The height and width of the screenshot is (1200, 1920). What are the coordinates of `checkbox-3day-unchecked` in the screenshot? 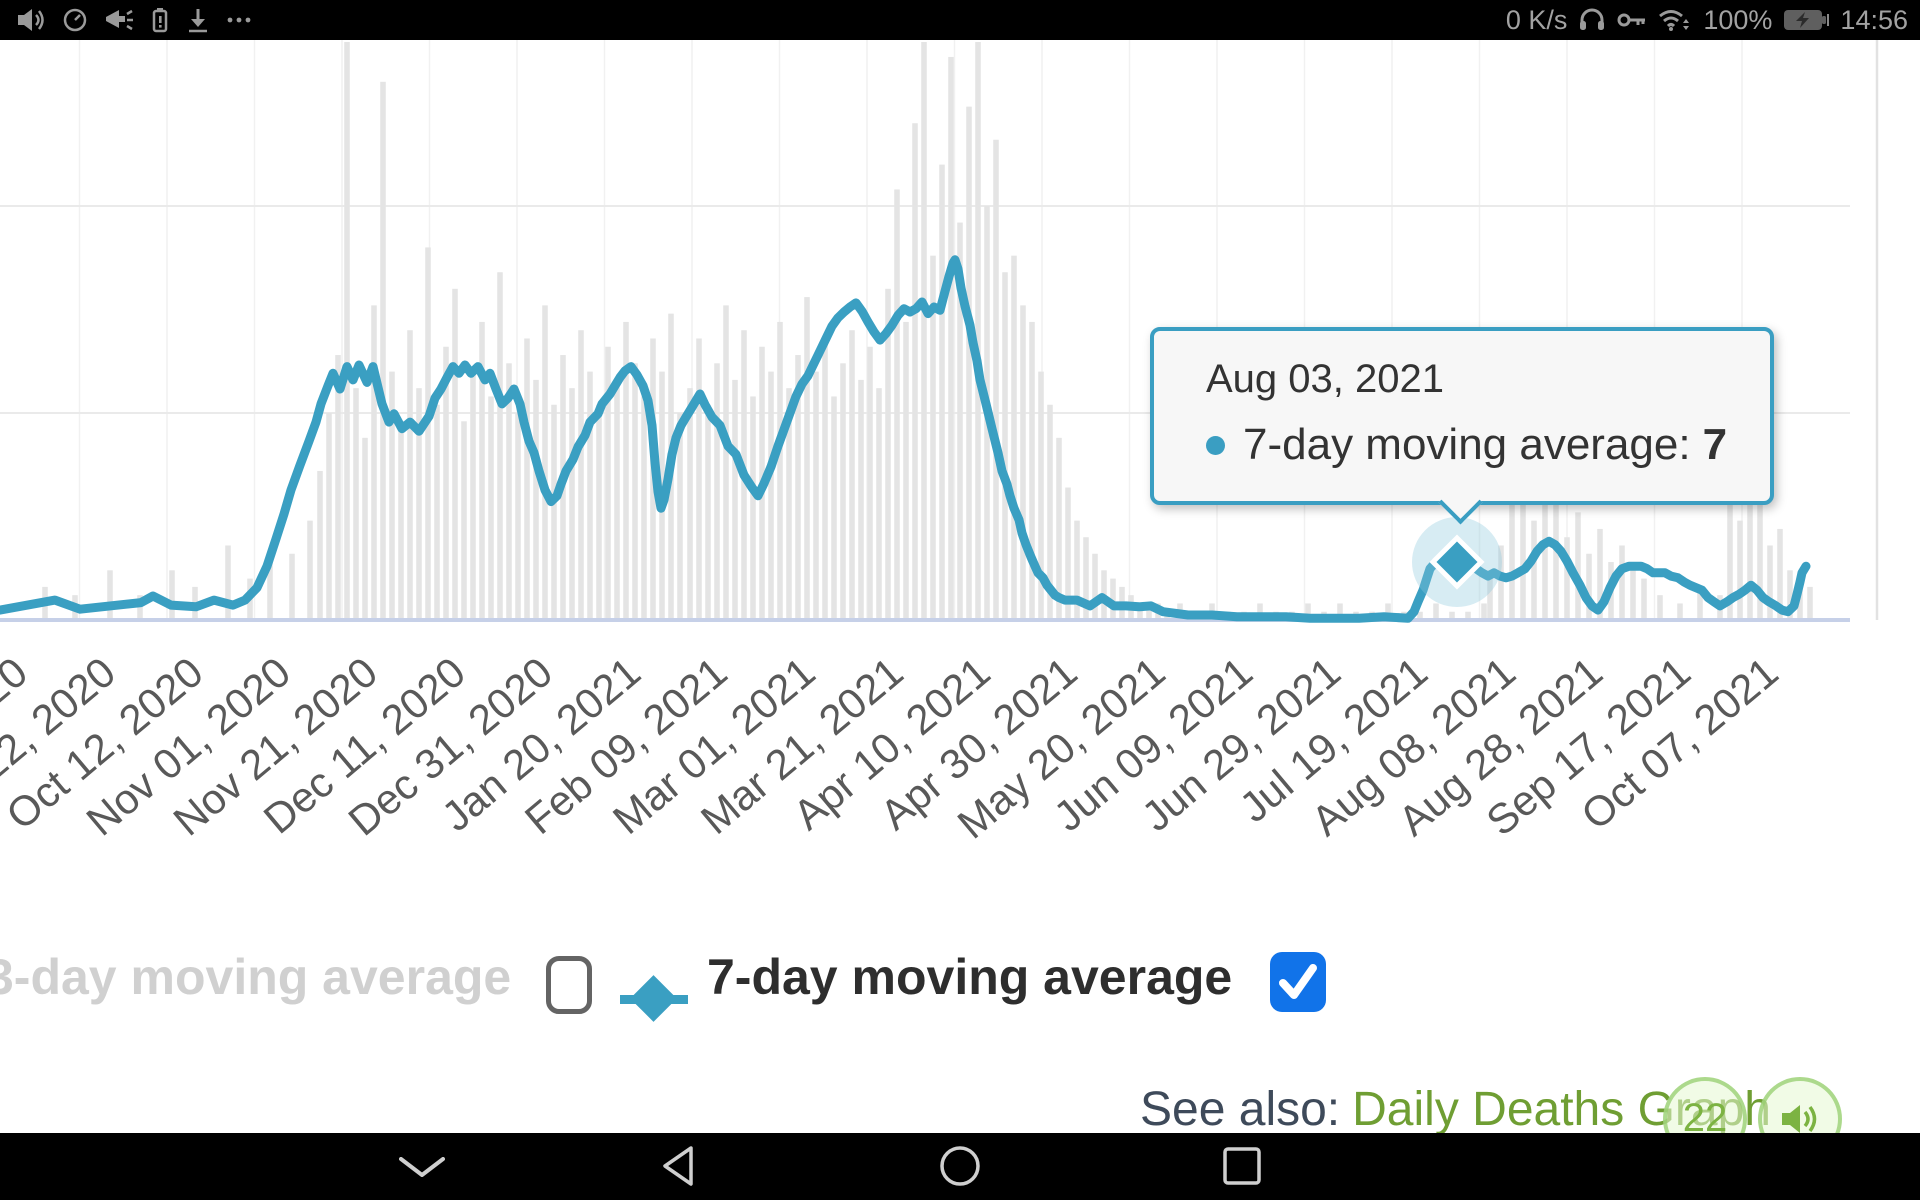 It's located at (569, 985).